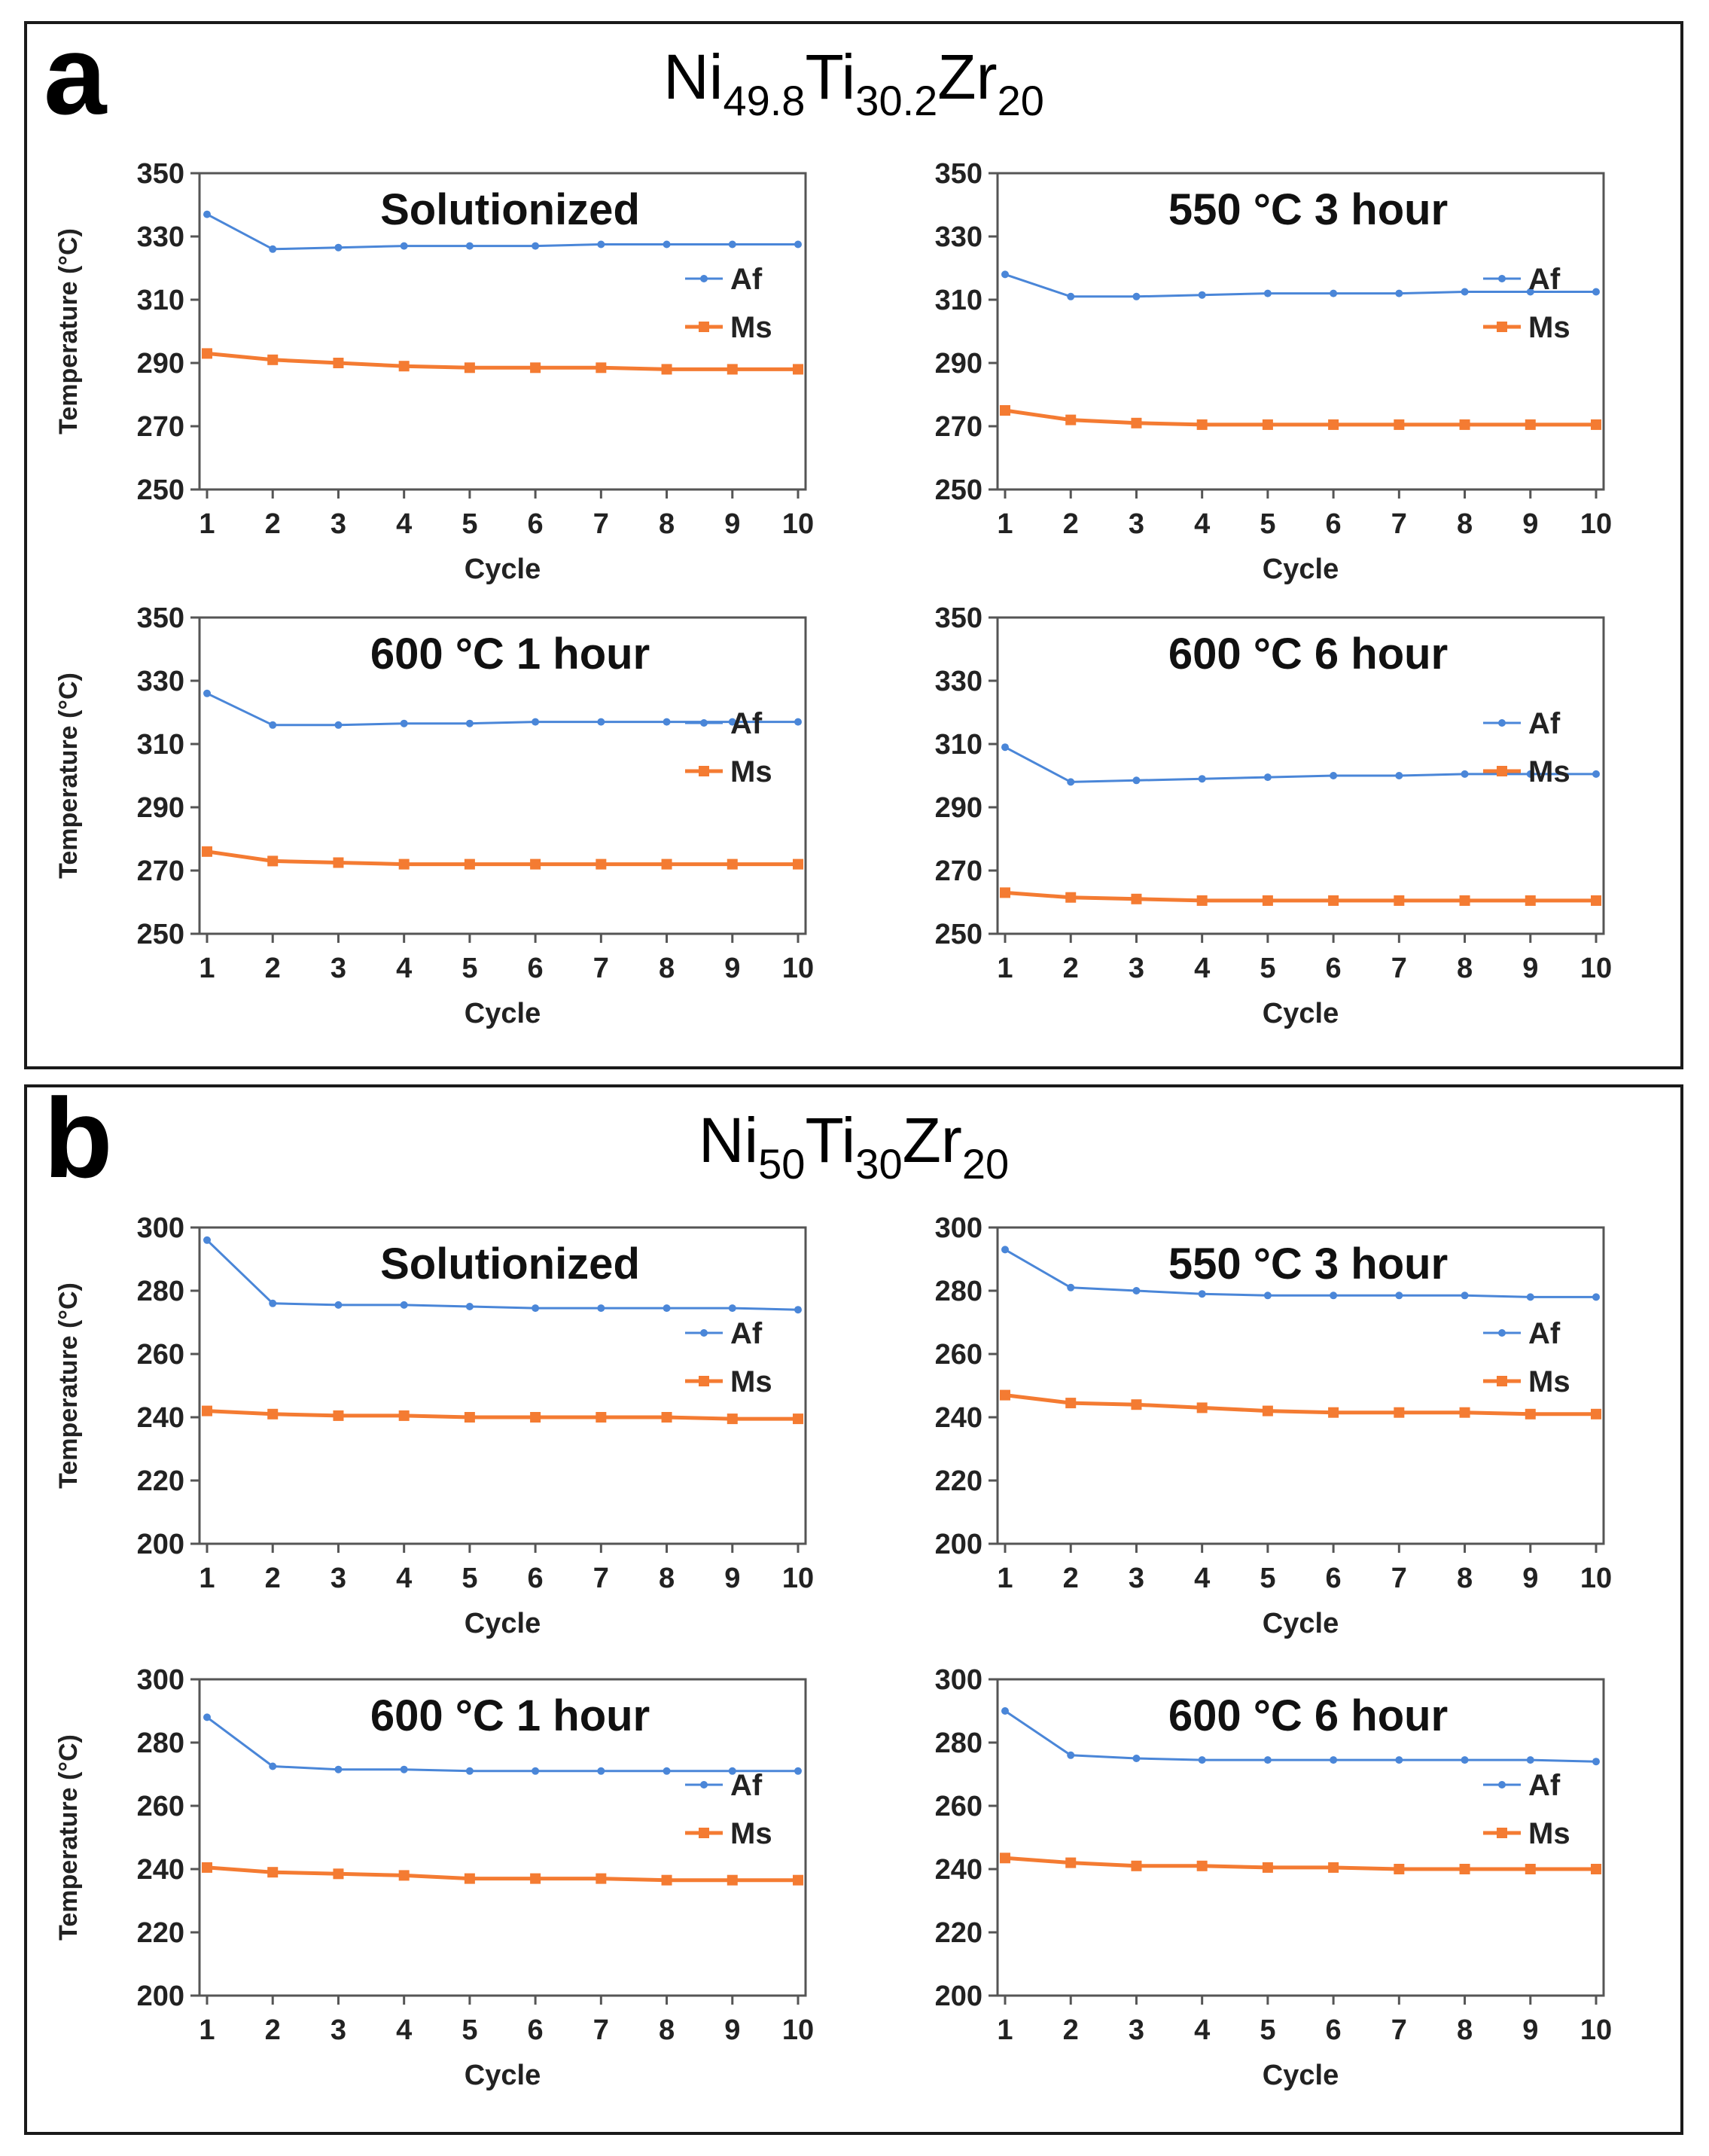 The height and width of the screenshot is (2156, 1709). I want to click on legend-marker-ms, so click(704, 1381).